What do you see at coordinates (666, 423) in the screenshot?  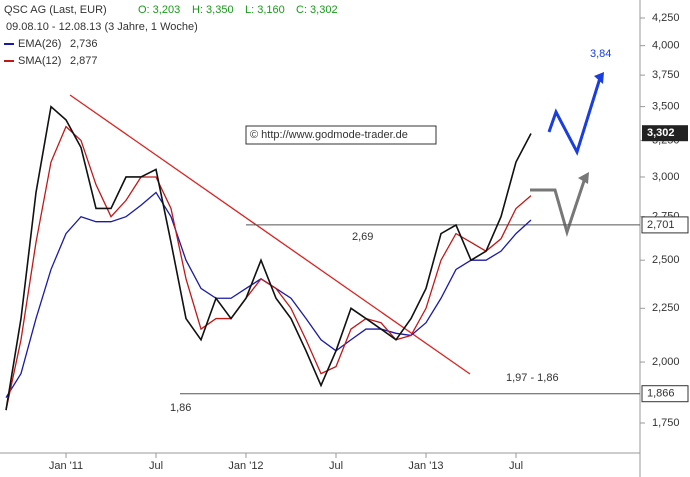 I see `y-tick-label: 1,750` at bounding box center [666, 423].